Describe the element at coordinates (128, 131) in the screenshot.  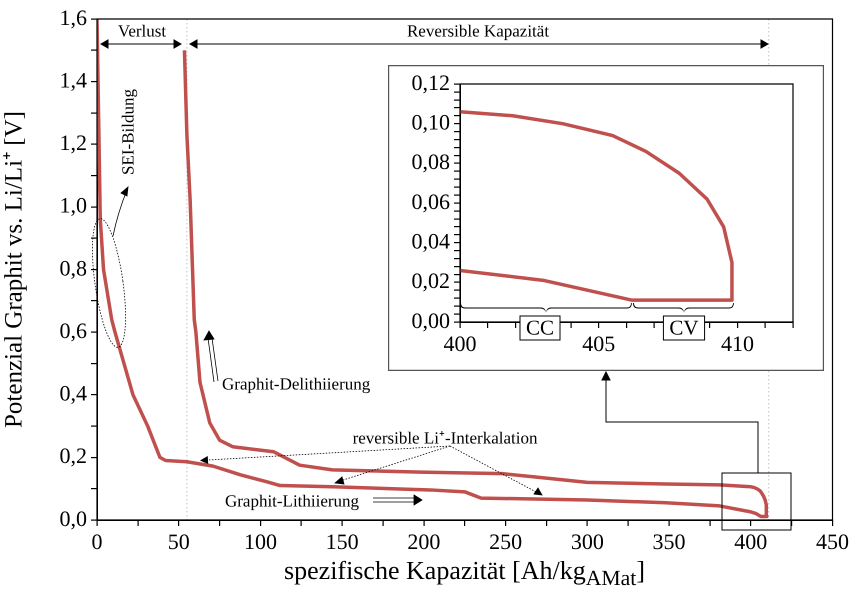
I see `annotation: SEI-Bildung` at that location.